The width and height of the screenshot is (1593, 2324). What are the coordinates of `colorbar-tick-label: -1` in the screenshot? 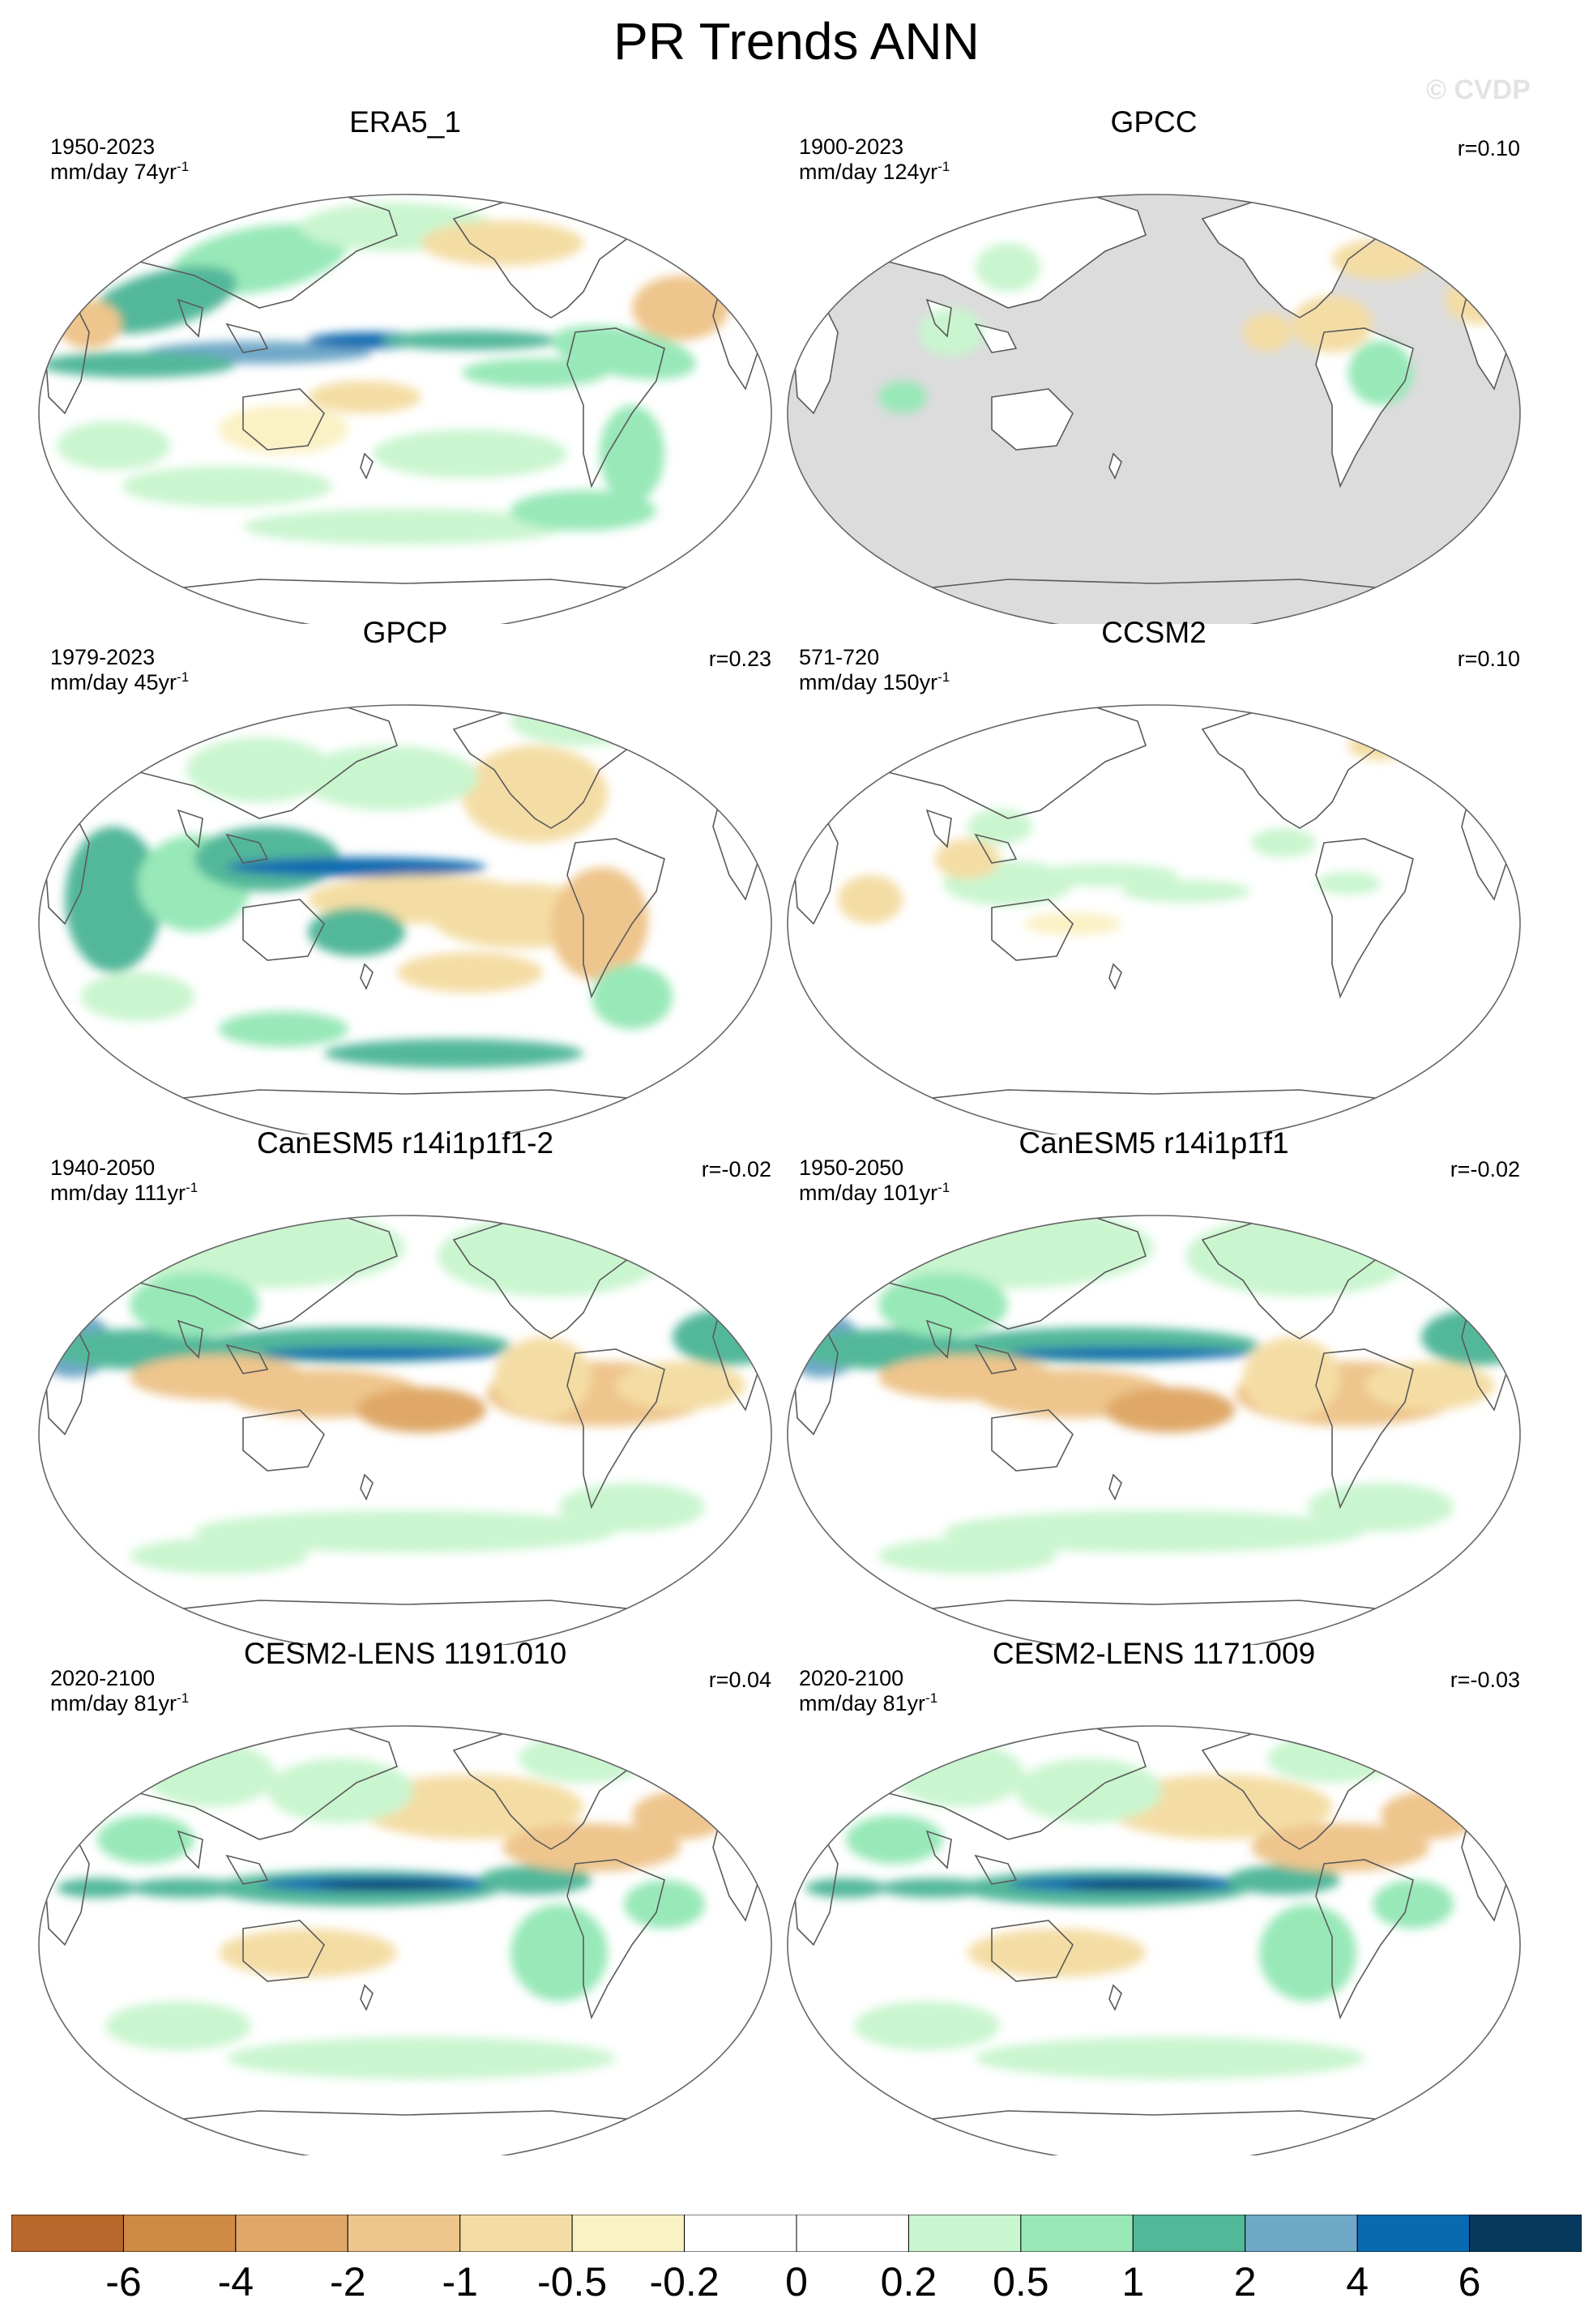 It's located at (460, 2282).